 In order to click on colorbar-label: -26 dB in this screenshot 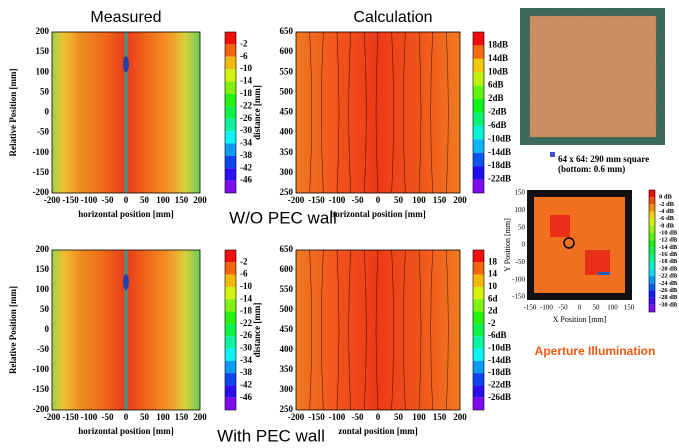, I will do `click(668, 290)`.